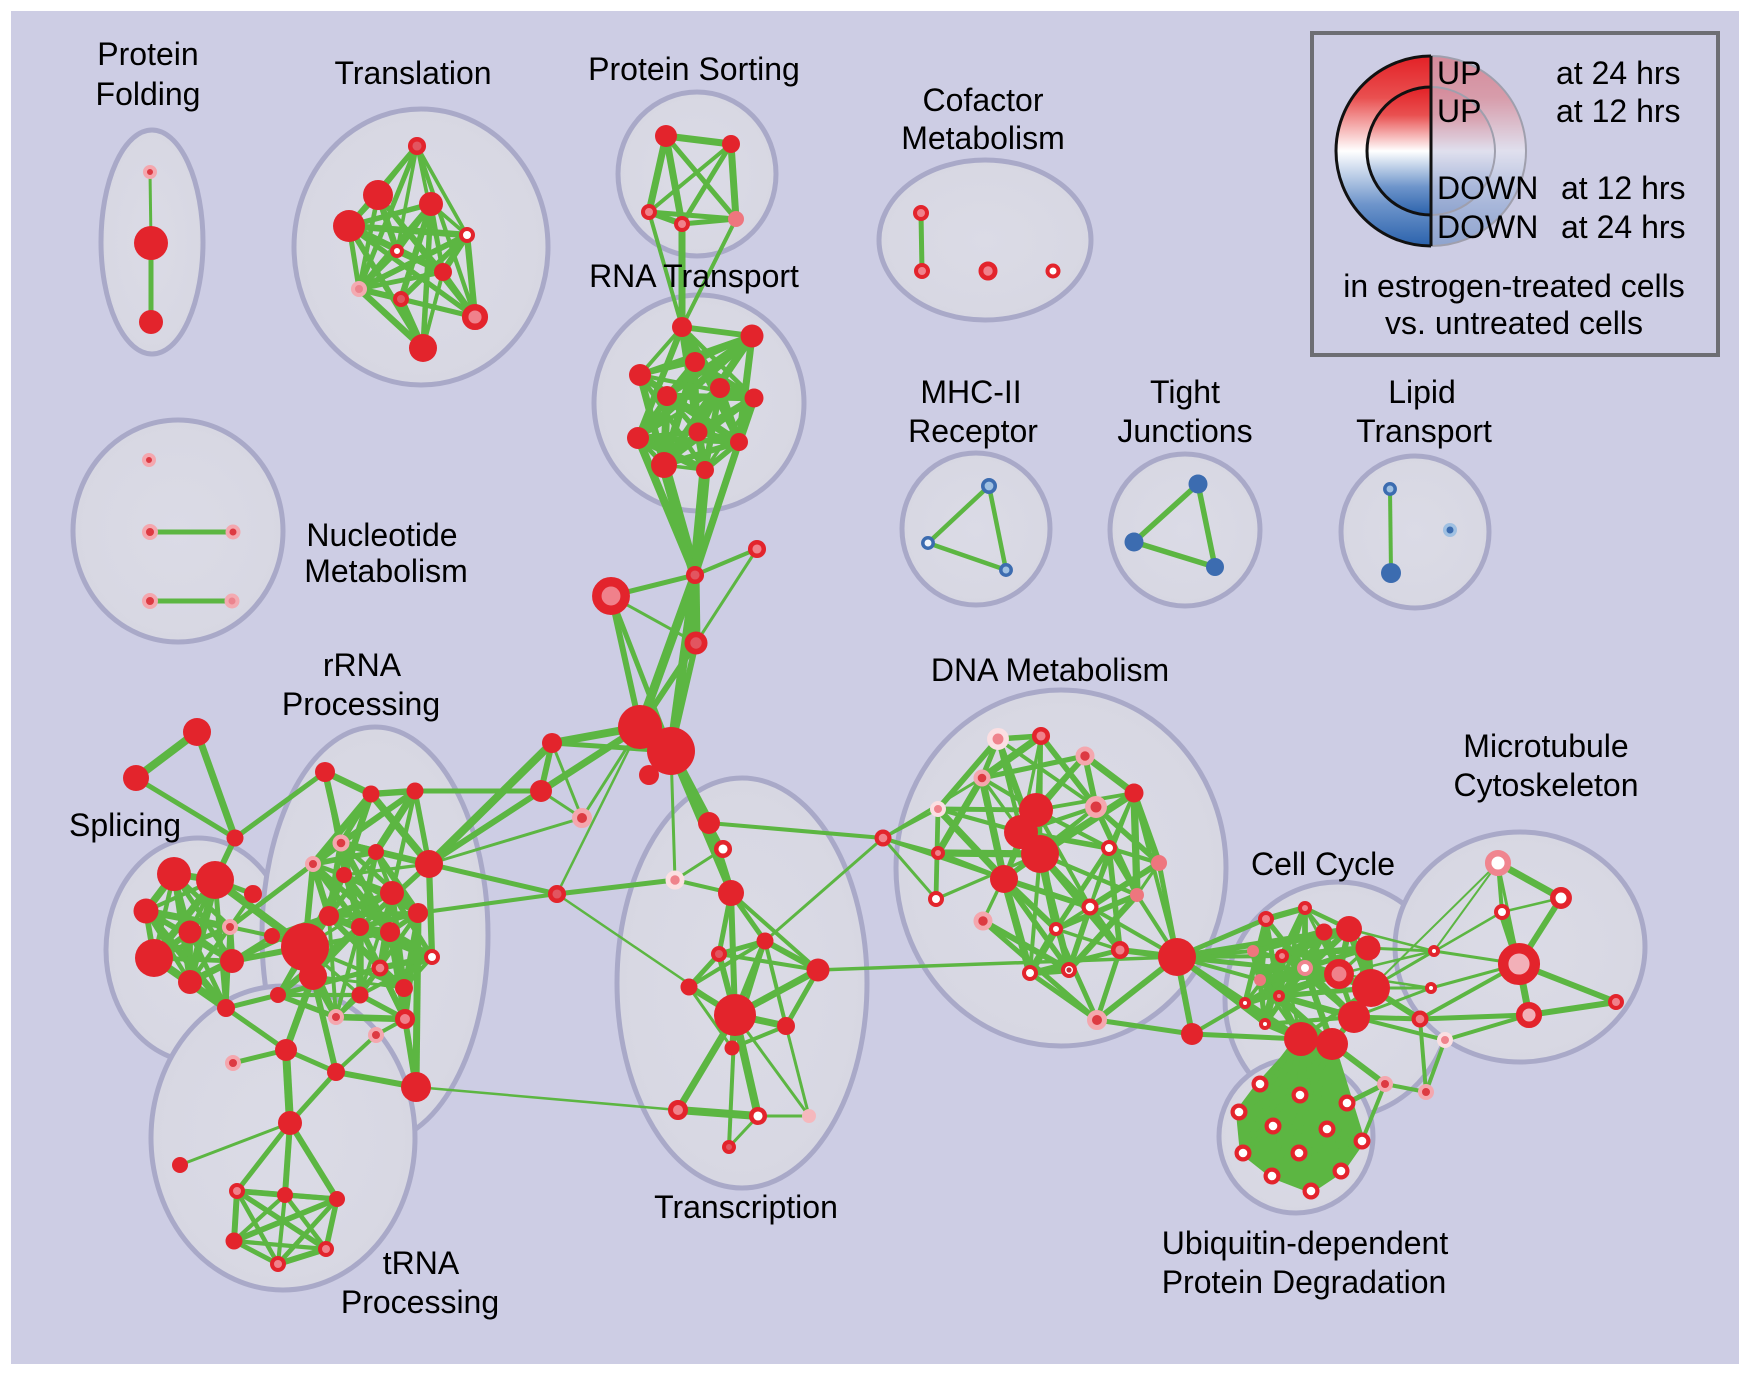  What do you see at coordinates (412, 73) in the screenshot?
I see `svg-text: Translation` at bounding box center [412, 73].